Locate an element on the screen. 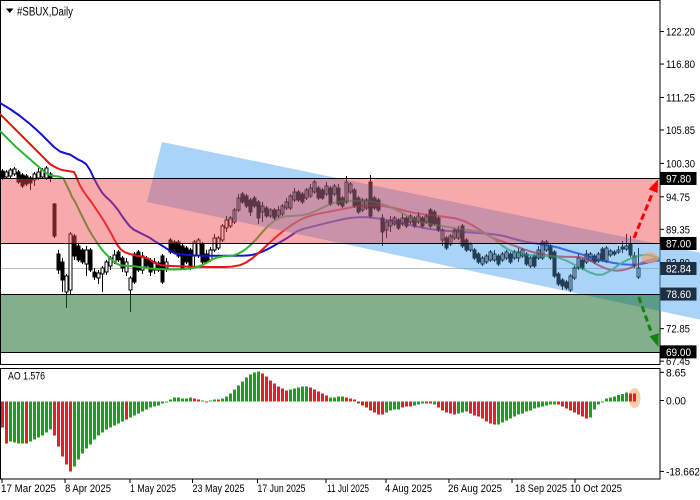 This screenshot has height=500, width=700. svg-text: 8.65 is located at coordinates (676, 373).